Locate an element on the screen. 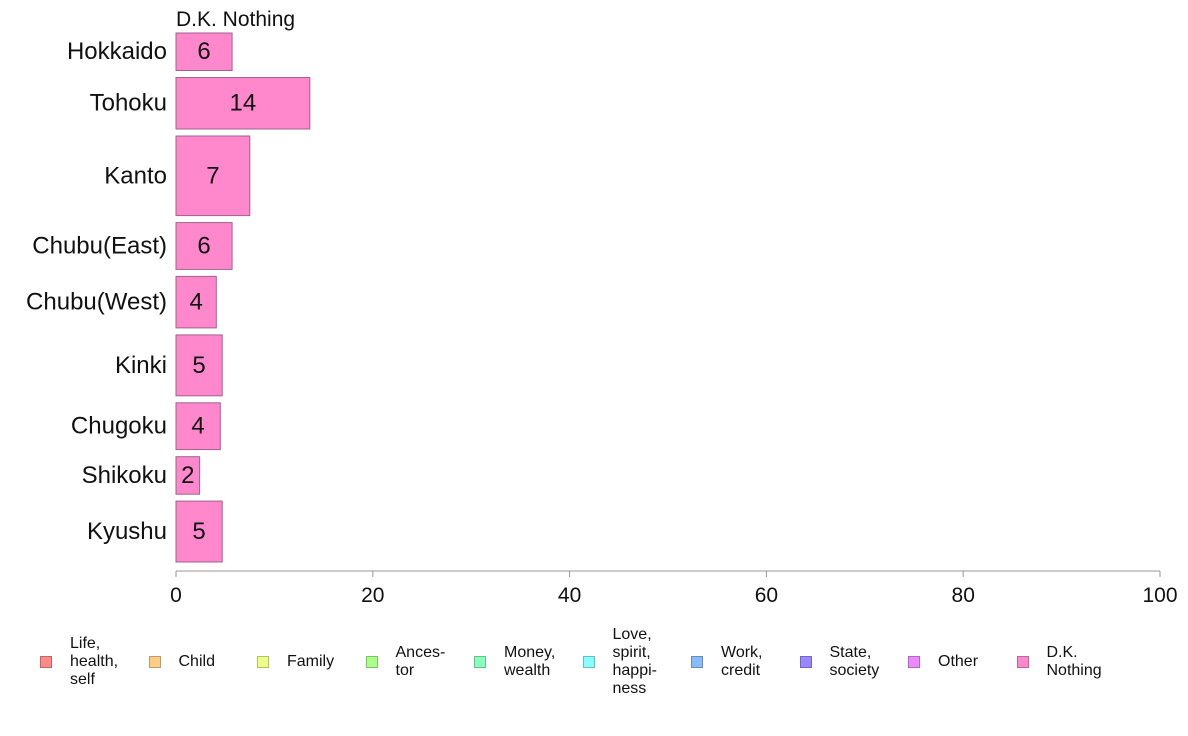 This screenshot has width=1188, height=736. data-label: 2 is located at coordinates (187, 475).